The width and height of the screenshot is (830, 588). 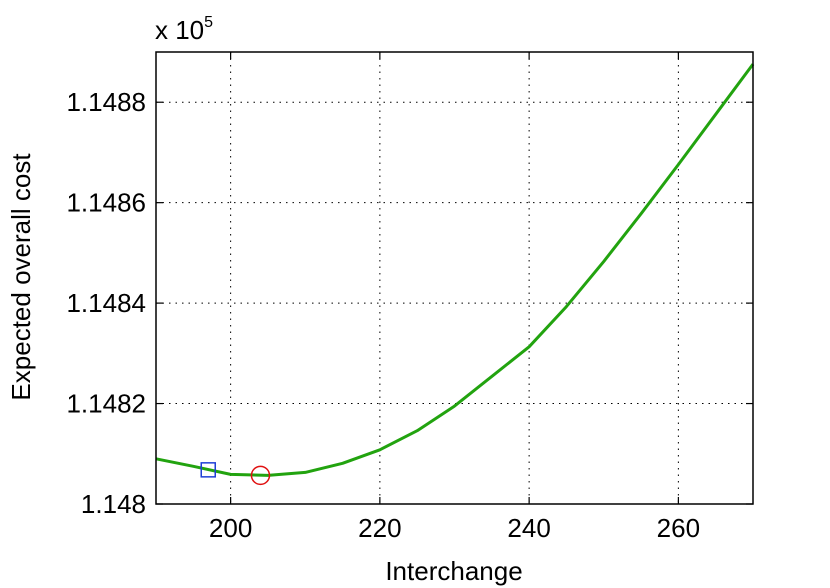 I want to click on y-tick-label: 1.1488, so click(x=106, y=102).